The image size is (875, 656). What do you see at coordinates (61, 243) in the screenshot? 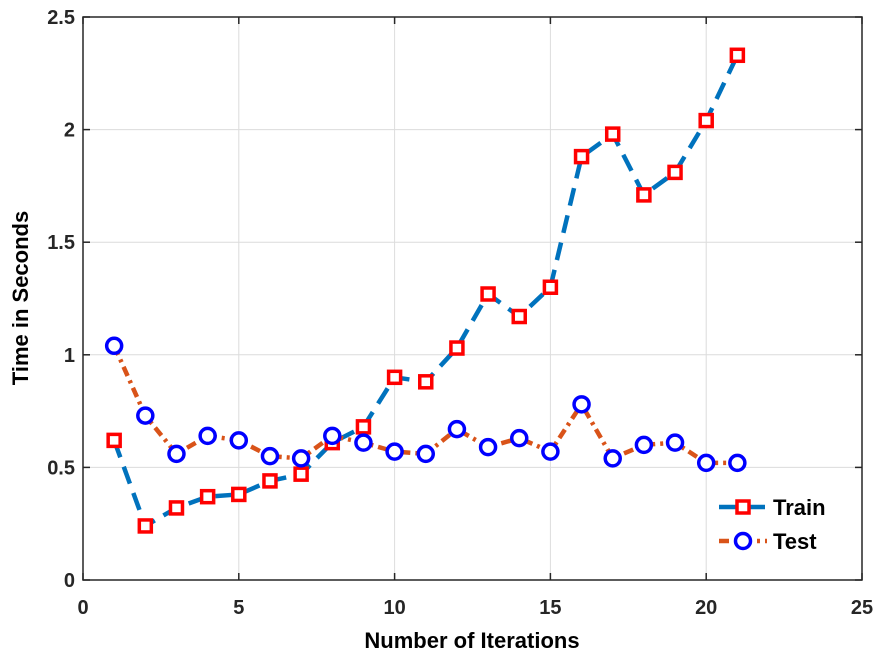
I see `y-tick-label: 1.5` at bounding box center [61, 243].